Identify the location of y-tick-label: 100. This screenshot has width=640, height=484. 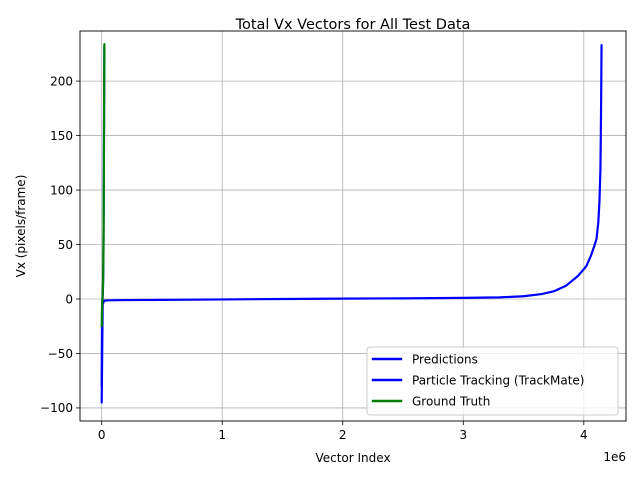
(61, 190).